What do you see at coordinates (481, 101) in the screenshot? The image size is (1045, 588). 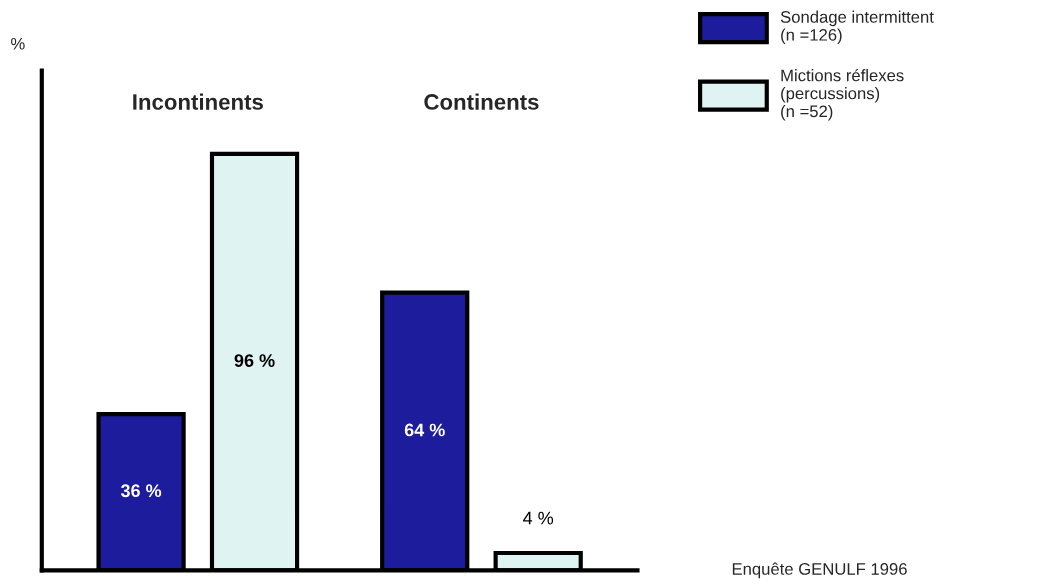 I see `x-tick-label: Continents` at bounding box center [481, 101].